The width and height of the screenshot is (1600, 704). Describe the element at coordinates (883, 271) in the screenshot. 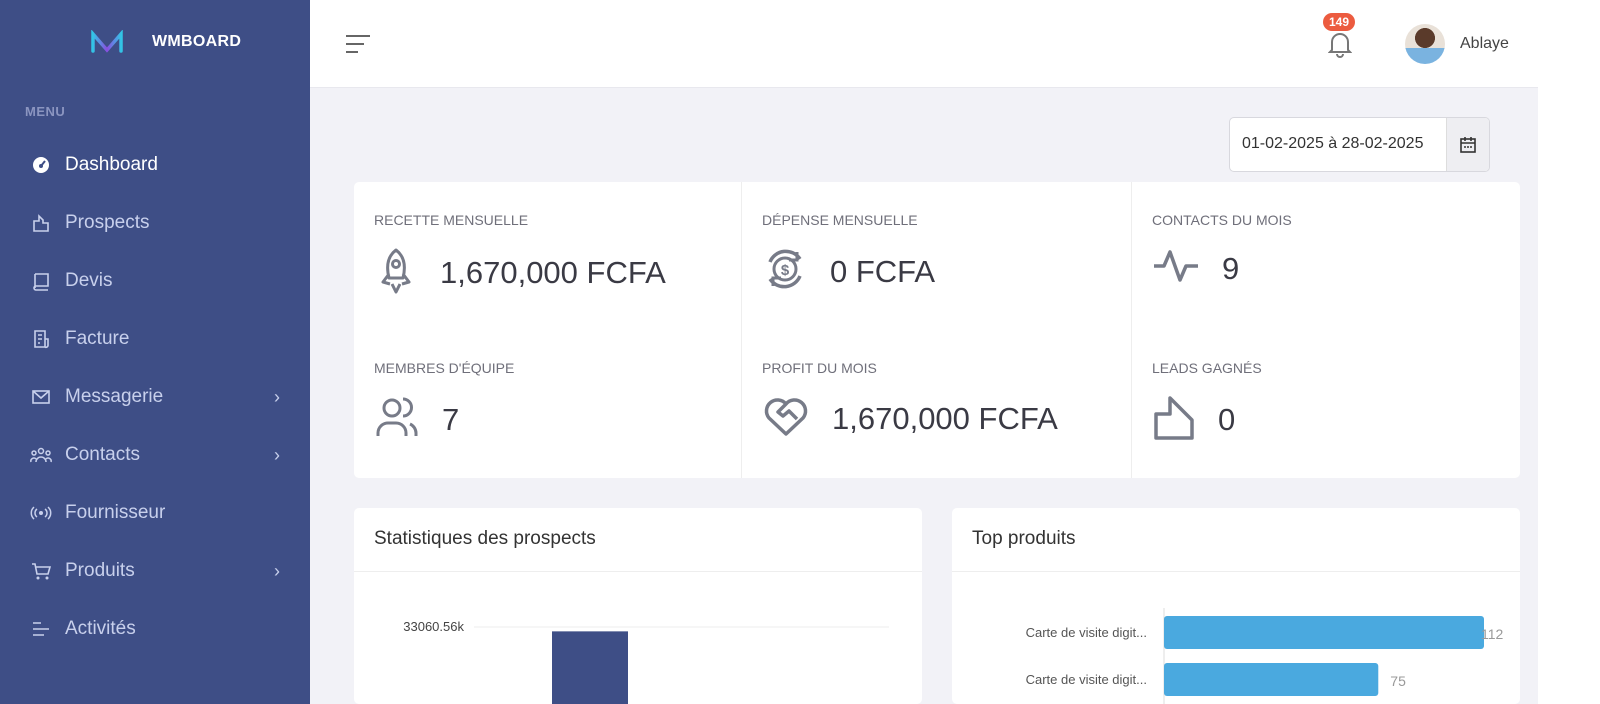

I see `stat-value: 0 FCFA` at that location.